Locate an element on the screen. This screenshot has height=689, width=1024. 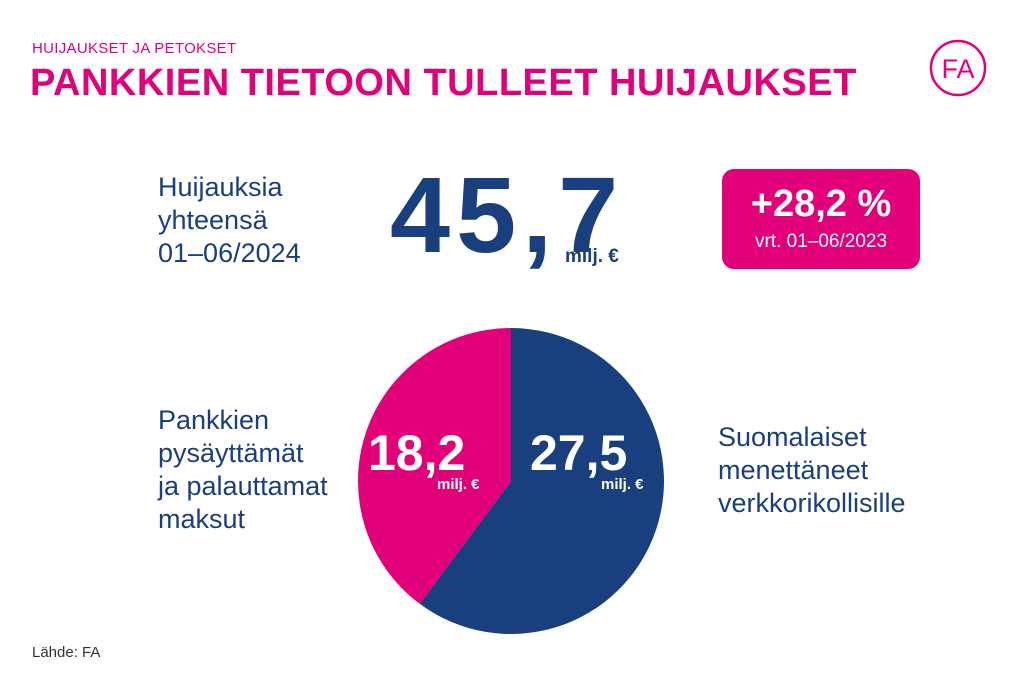
change-badge: +28,2 % vrt. 01–06/2023 is located at coordinates (821, 219).